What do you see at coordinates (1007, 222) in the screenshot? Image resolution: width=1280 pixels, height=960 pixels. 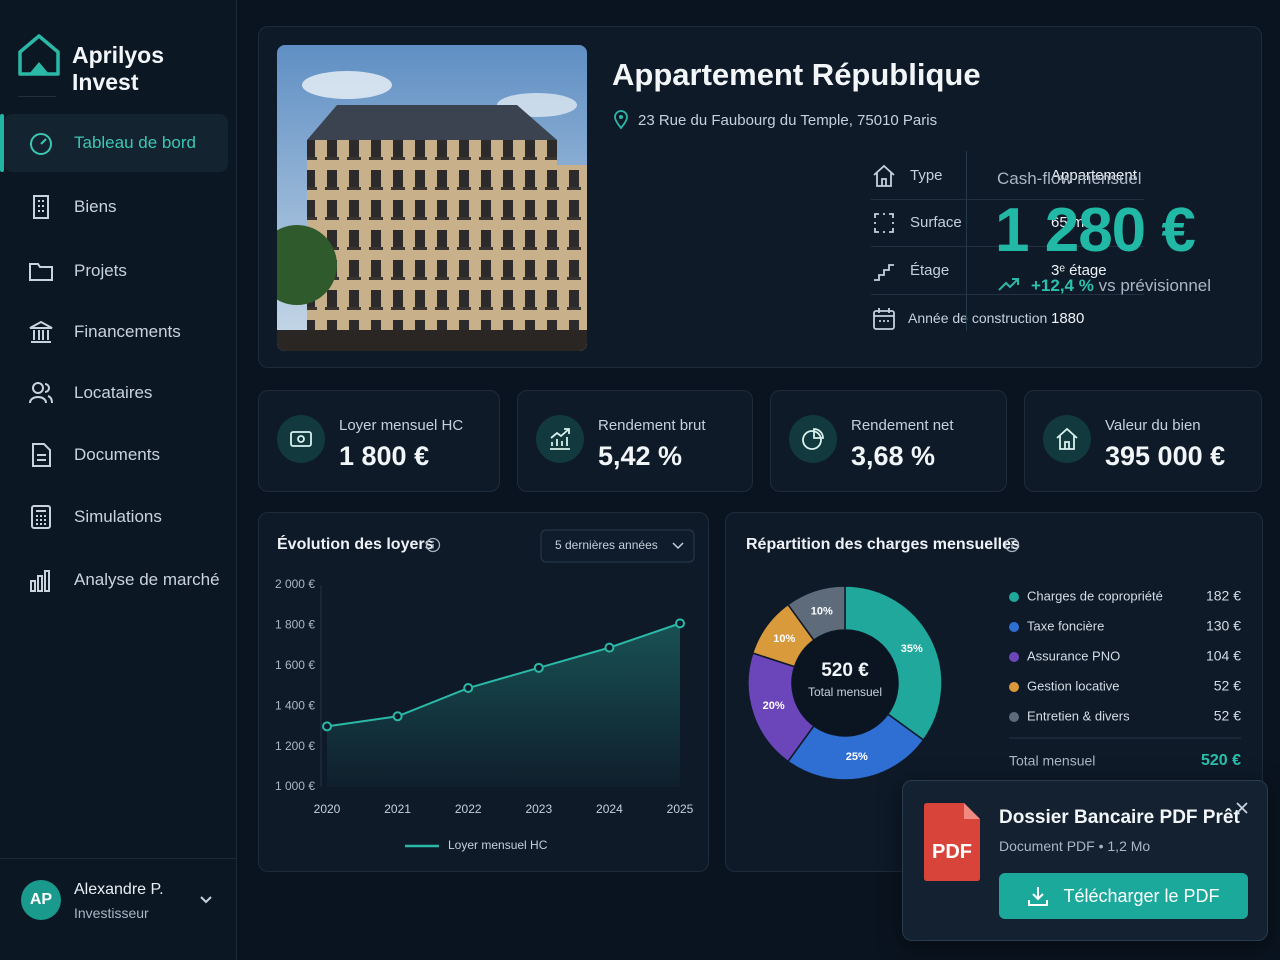 I see `detail-row: Surface 65 m²` at bounding box center [1007, 222].